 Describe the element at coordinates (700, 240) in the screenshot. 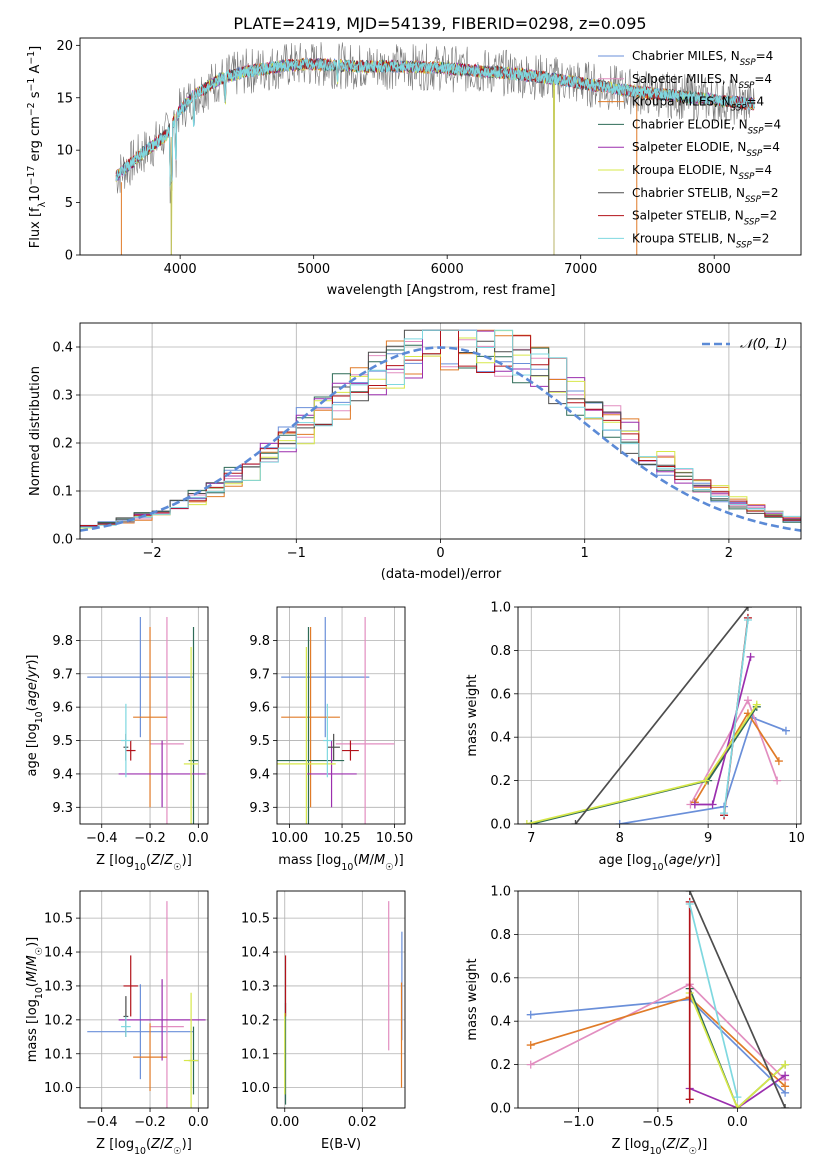

I see `legend-label: Kroupa STELIB, NSSP=2` at that location.